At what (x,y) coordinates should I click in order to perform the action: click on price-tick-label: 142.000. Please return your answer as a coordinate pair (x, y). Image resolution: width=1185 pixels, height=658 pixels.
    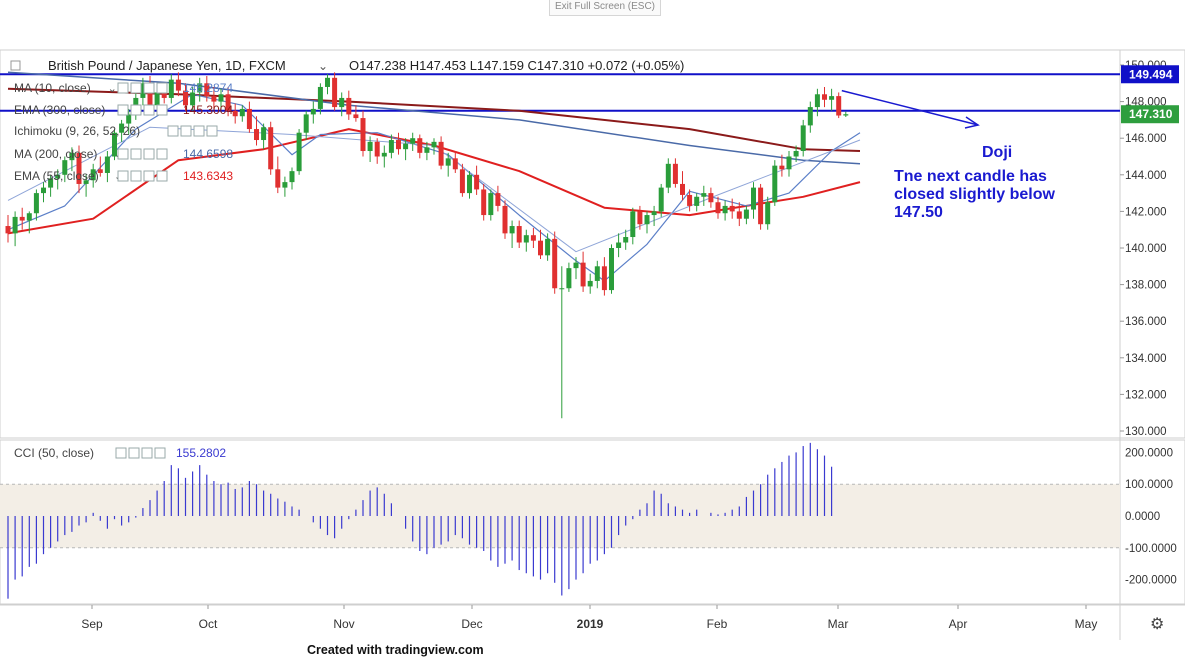
    Looking at the image, I should click on (1146, 212).